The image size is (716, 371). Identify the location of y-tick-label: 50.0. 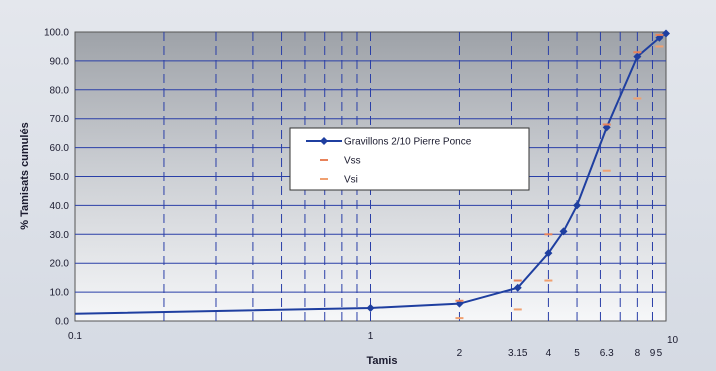
(60, 177).